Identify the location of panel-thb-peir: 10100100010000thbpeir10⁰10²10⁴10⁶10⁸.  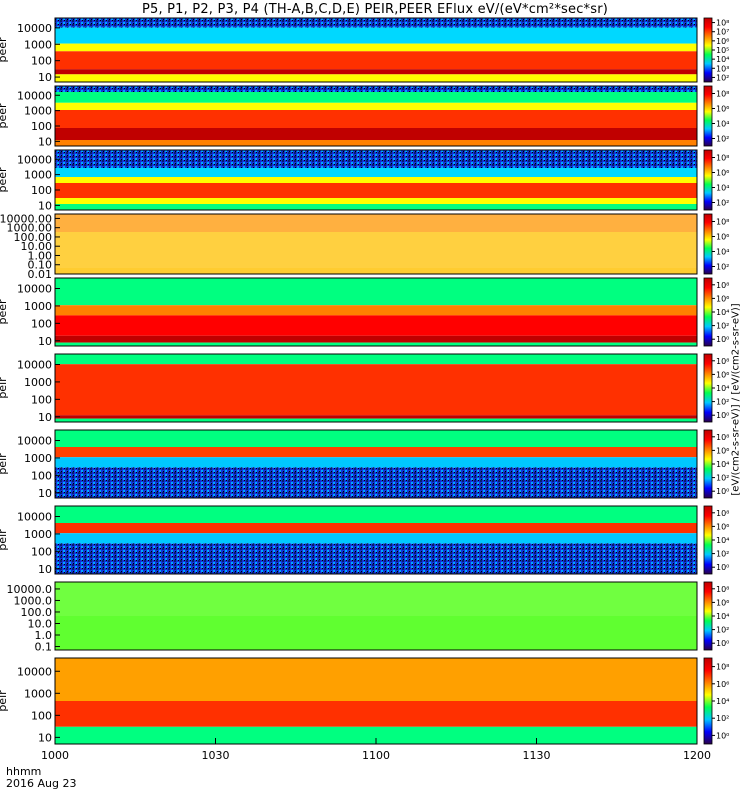
(364, 464).